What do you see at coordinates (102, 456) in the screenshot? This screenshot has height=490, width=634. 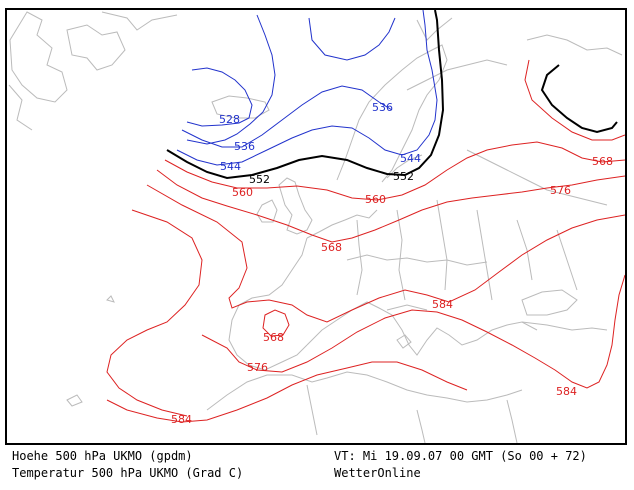 I see `caption-height: Hoehe 500 hPa UKMO (gpdm)` at bounding box center [102, 456].